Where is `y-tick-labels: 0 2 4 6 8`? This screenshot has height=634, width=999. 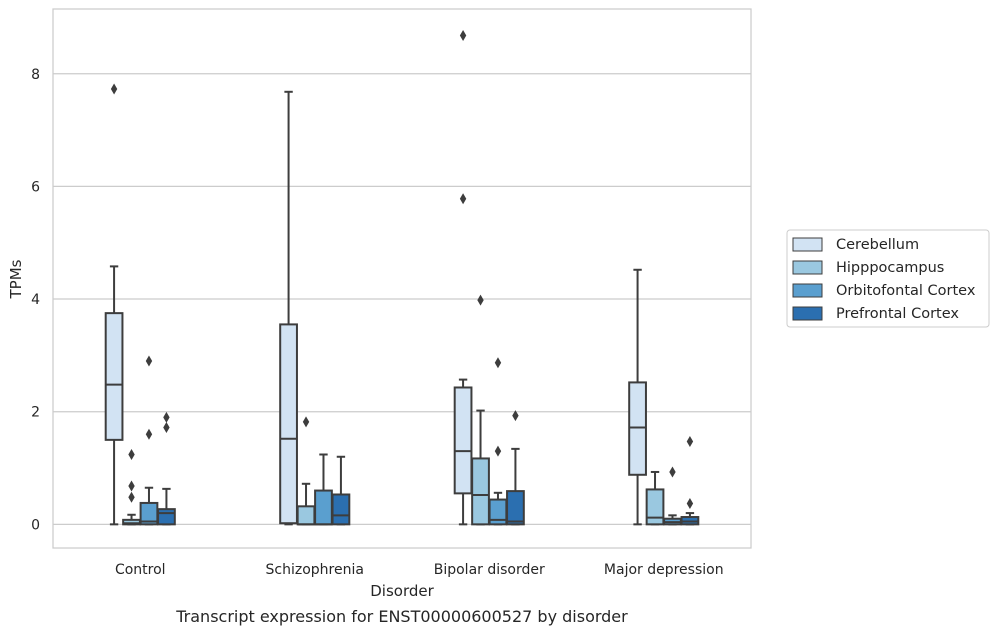 y-tick-labels: 0 2 4 6 8 is located at coordinates (35, 300).